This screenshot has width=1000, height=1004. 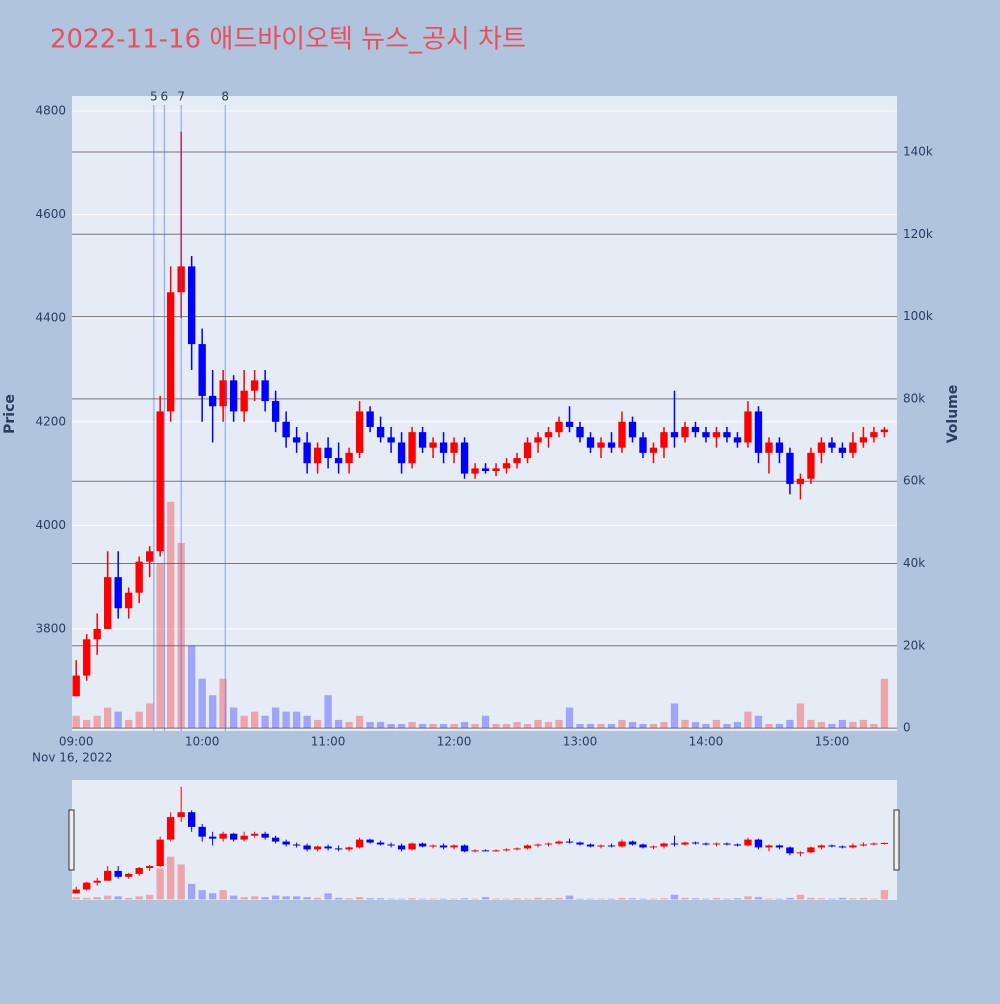 What do you see at coordinates (454, 742) in the screenshot?
I see `x-tick-label: 12:00` at bounding box center [454, 742].